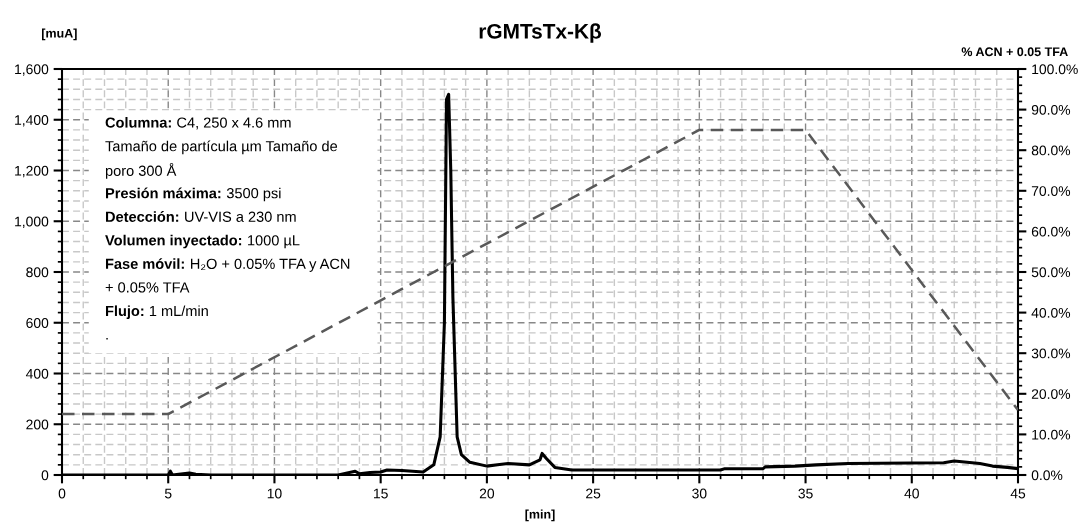 This screenshot has height=528, width=1079. I want to click on x-tick-label: 20, so click(487, 493).